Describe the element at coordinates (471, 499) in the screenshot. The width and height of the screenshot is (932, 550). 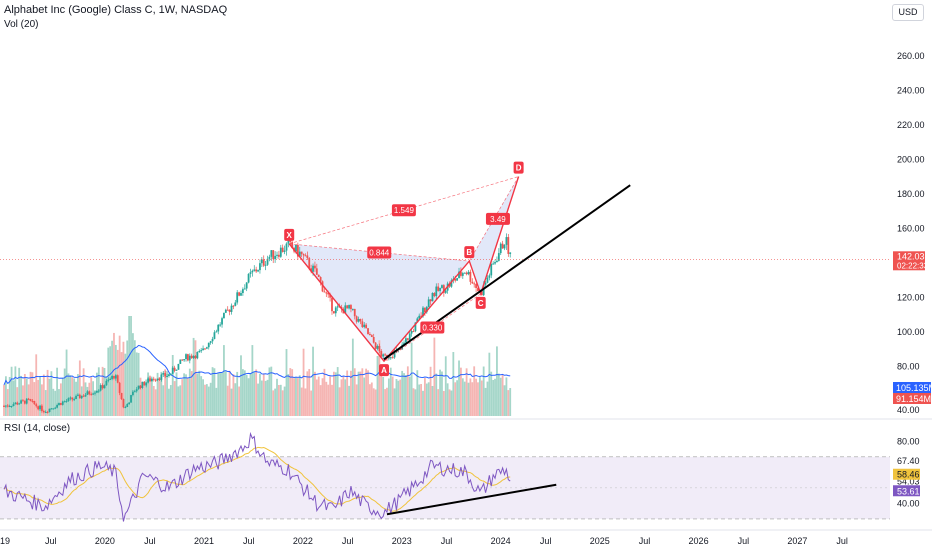
I see `rsi-trendline` at that location.